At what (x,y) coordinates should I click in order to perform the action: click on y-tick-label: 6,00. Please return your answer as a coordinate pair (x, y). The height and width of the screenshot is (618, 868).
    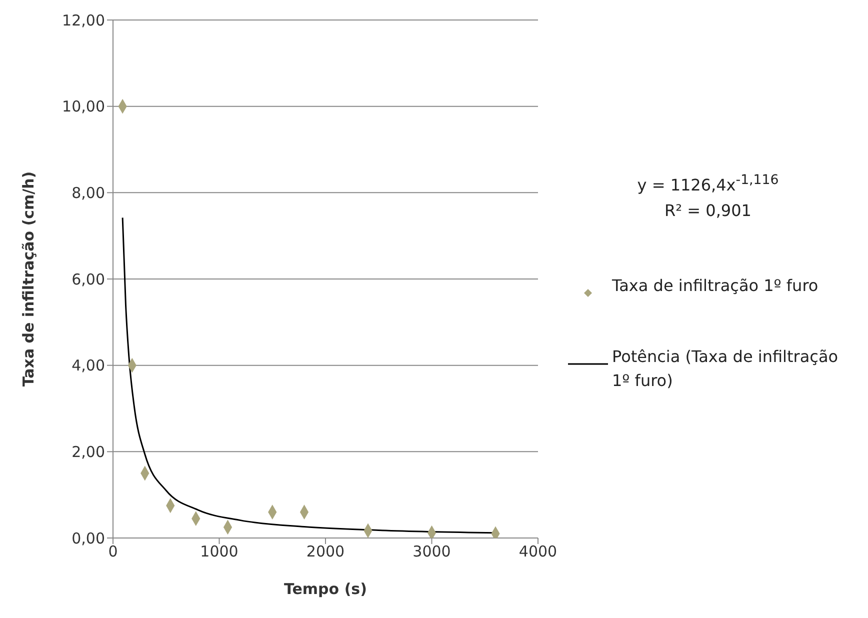
    Looking at the image, I should click on (88, 279).